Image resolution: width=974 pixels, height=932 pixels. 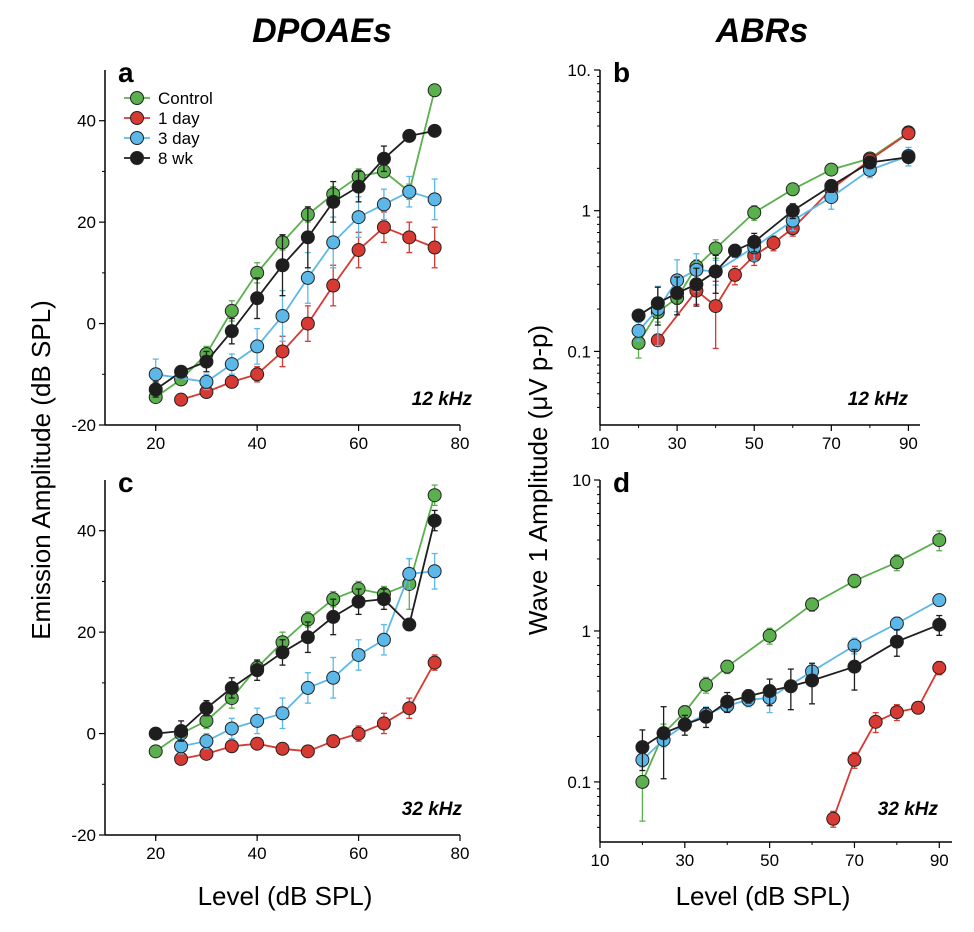 What do you see at coordinates (126, 482) in the screenshot?
I see `panel-letter: c` at bounding box center [126, 482].